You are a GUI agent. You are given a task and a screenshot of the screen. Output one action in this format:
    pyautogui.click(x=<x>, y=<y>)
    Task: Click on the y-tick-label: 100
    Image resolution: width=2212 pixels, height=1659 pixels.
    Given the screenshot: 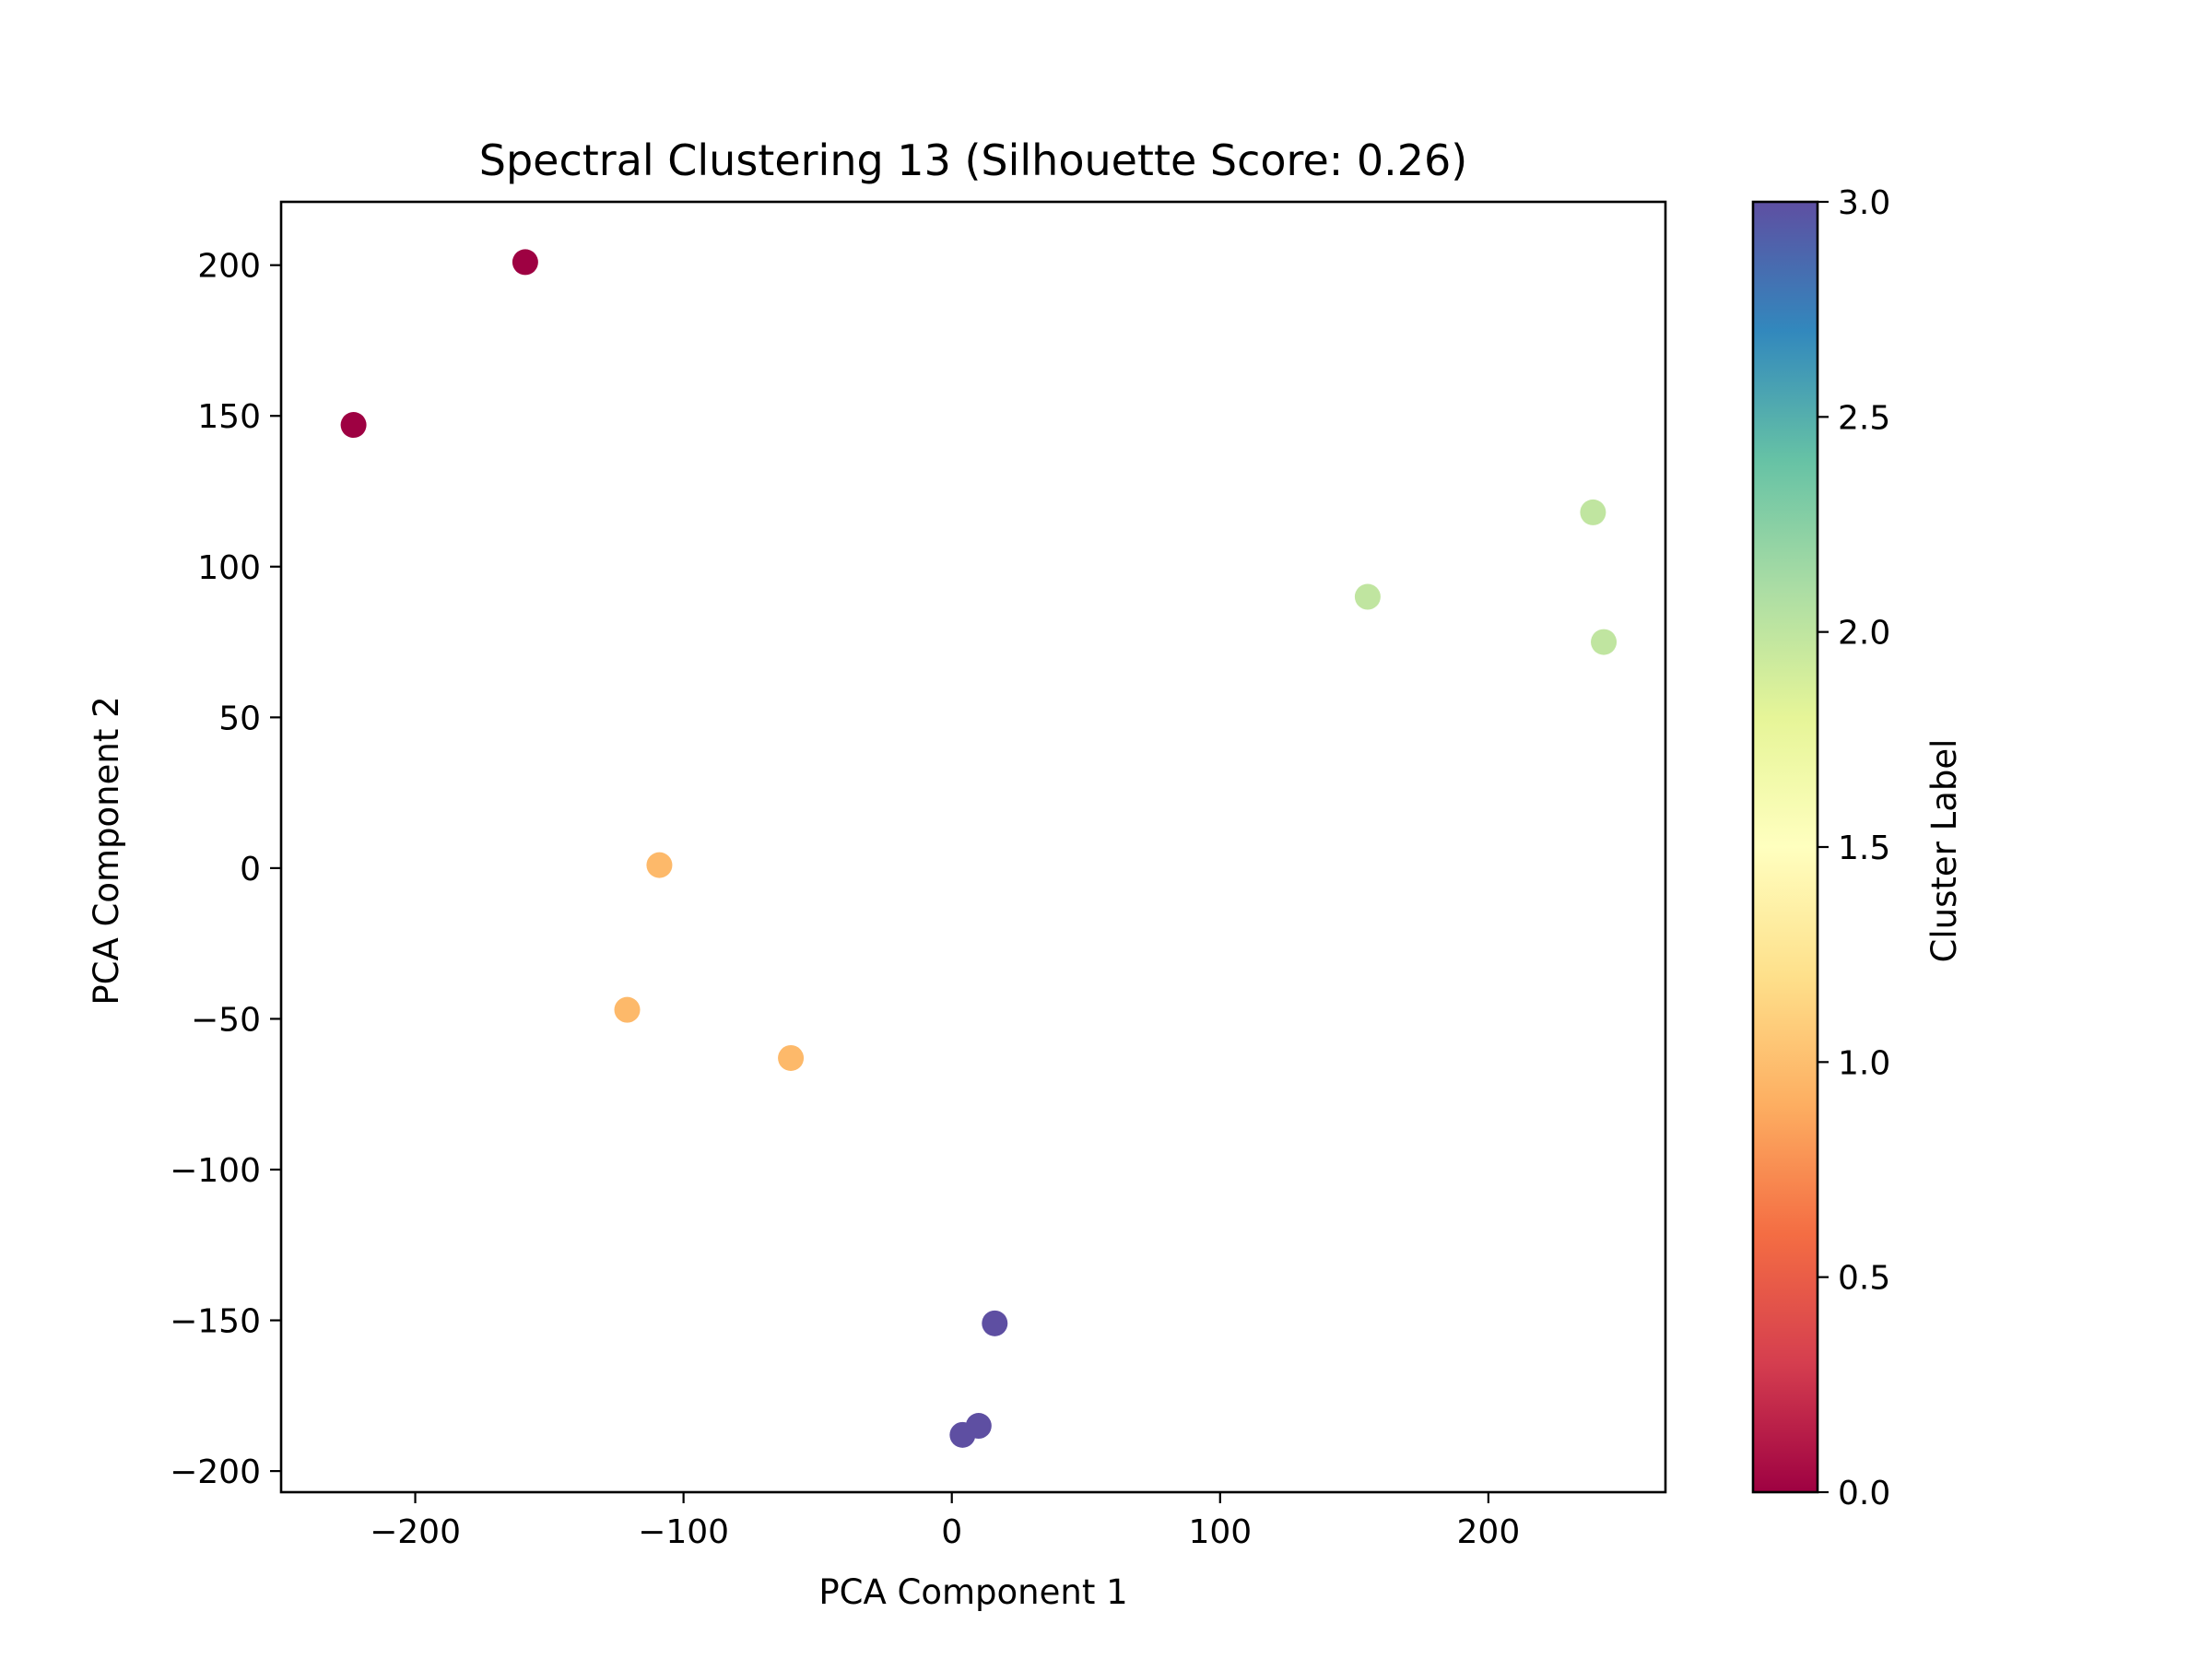 What is the action you would take?
    pyautogui.click(x=229, y=568)
    